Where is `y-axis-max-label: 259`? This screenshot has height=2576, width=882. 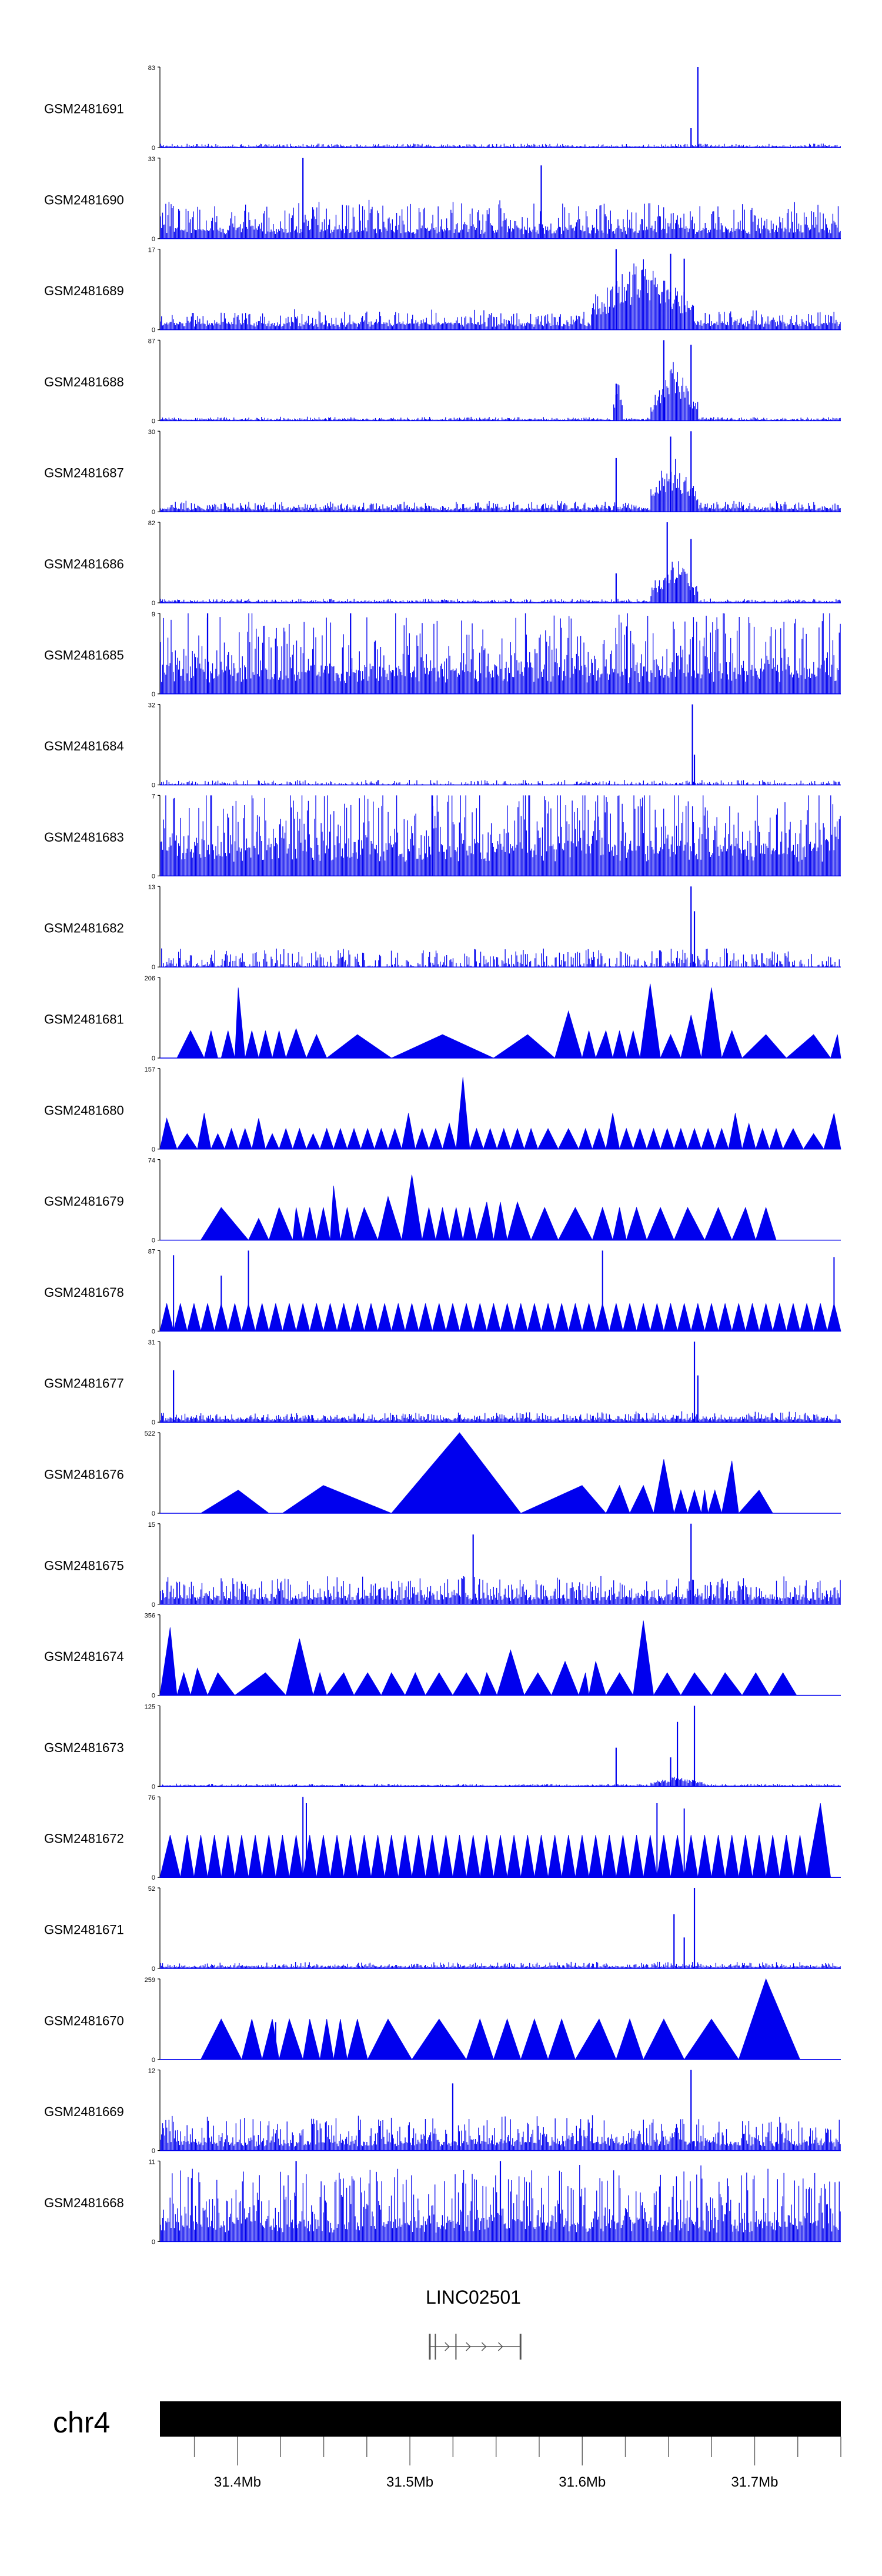 y-axis-max-label: 259 is located at coordinates (150, 1980).